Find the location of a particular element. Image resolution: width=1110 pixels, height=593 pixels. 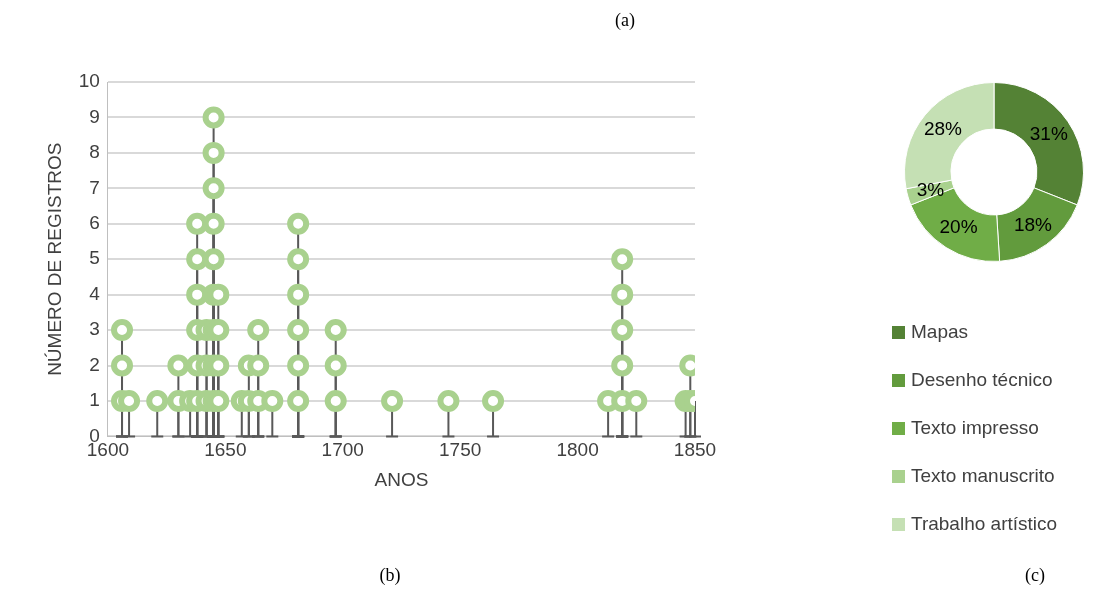

y-axis-title: NÚMERO DE REGISTROS is located at coordinates (54, 259).